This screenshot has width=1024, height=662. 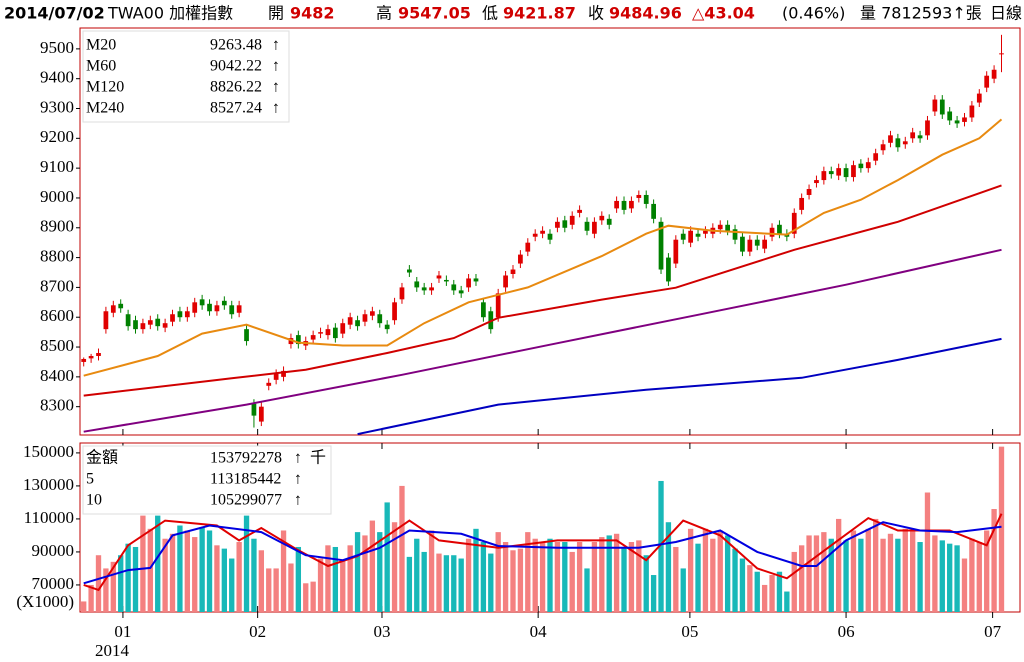 I want to click on high-label: 高, so click(x=384, y=13).